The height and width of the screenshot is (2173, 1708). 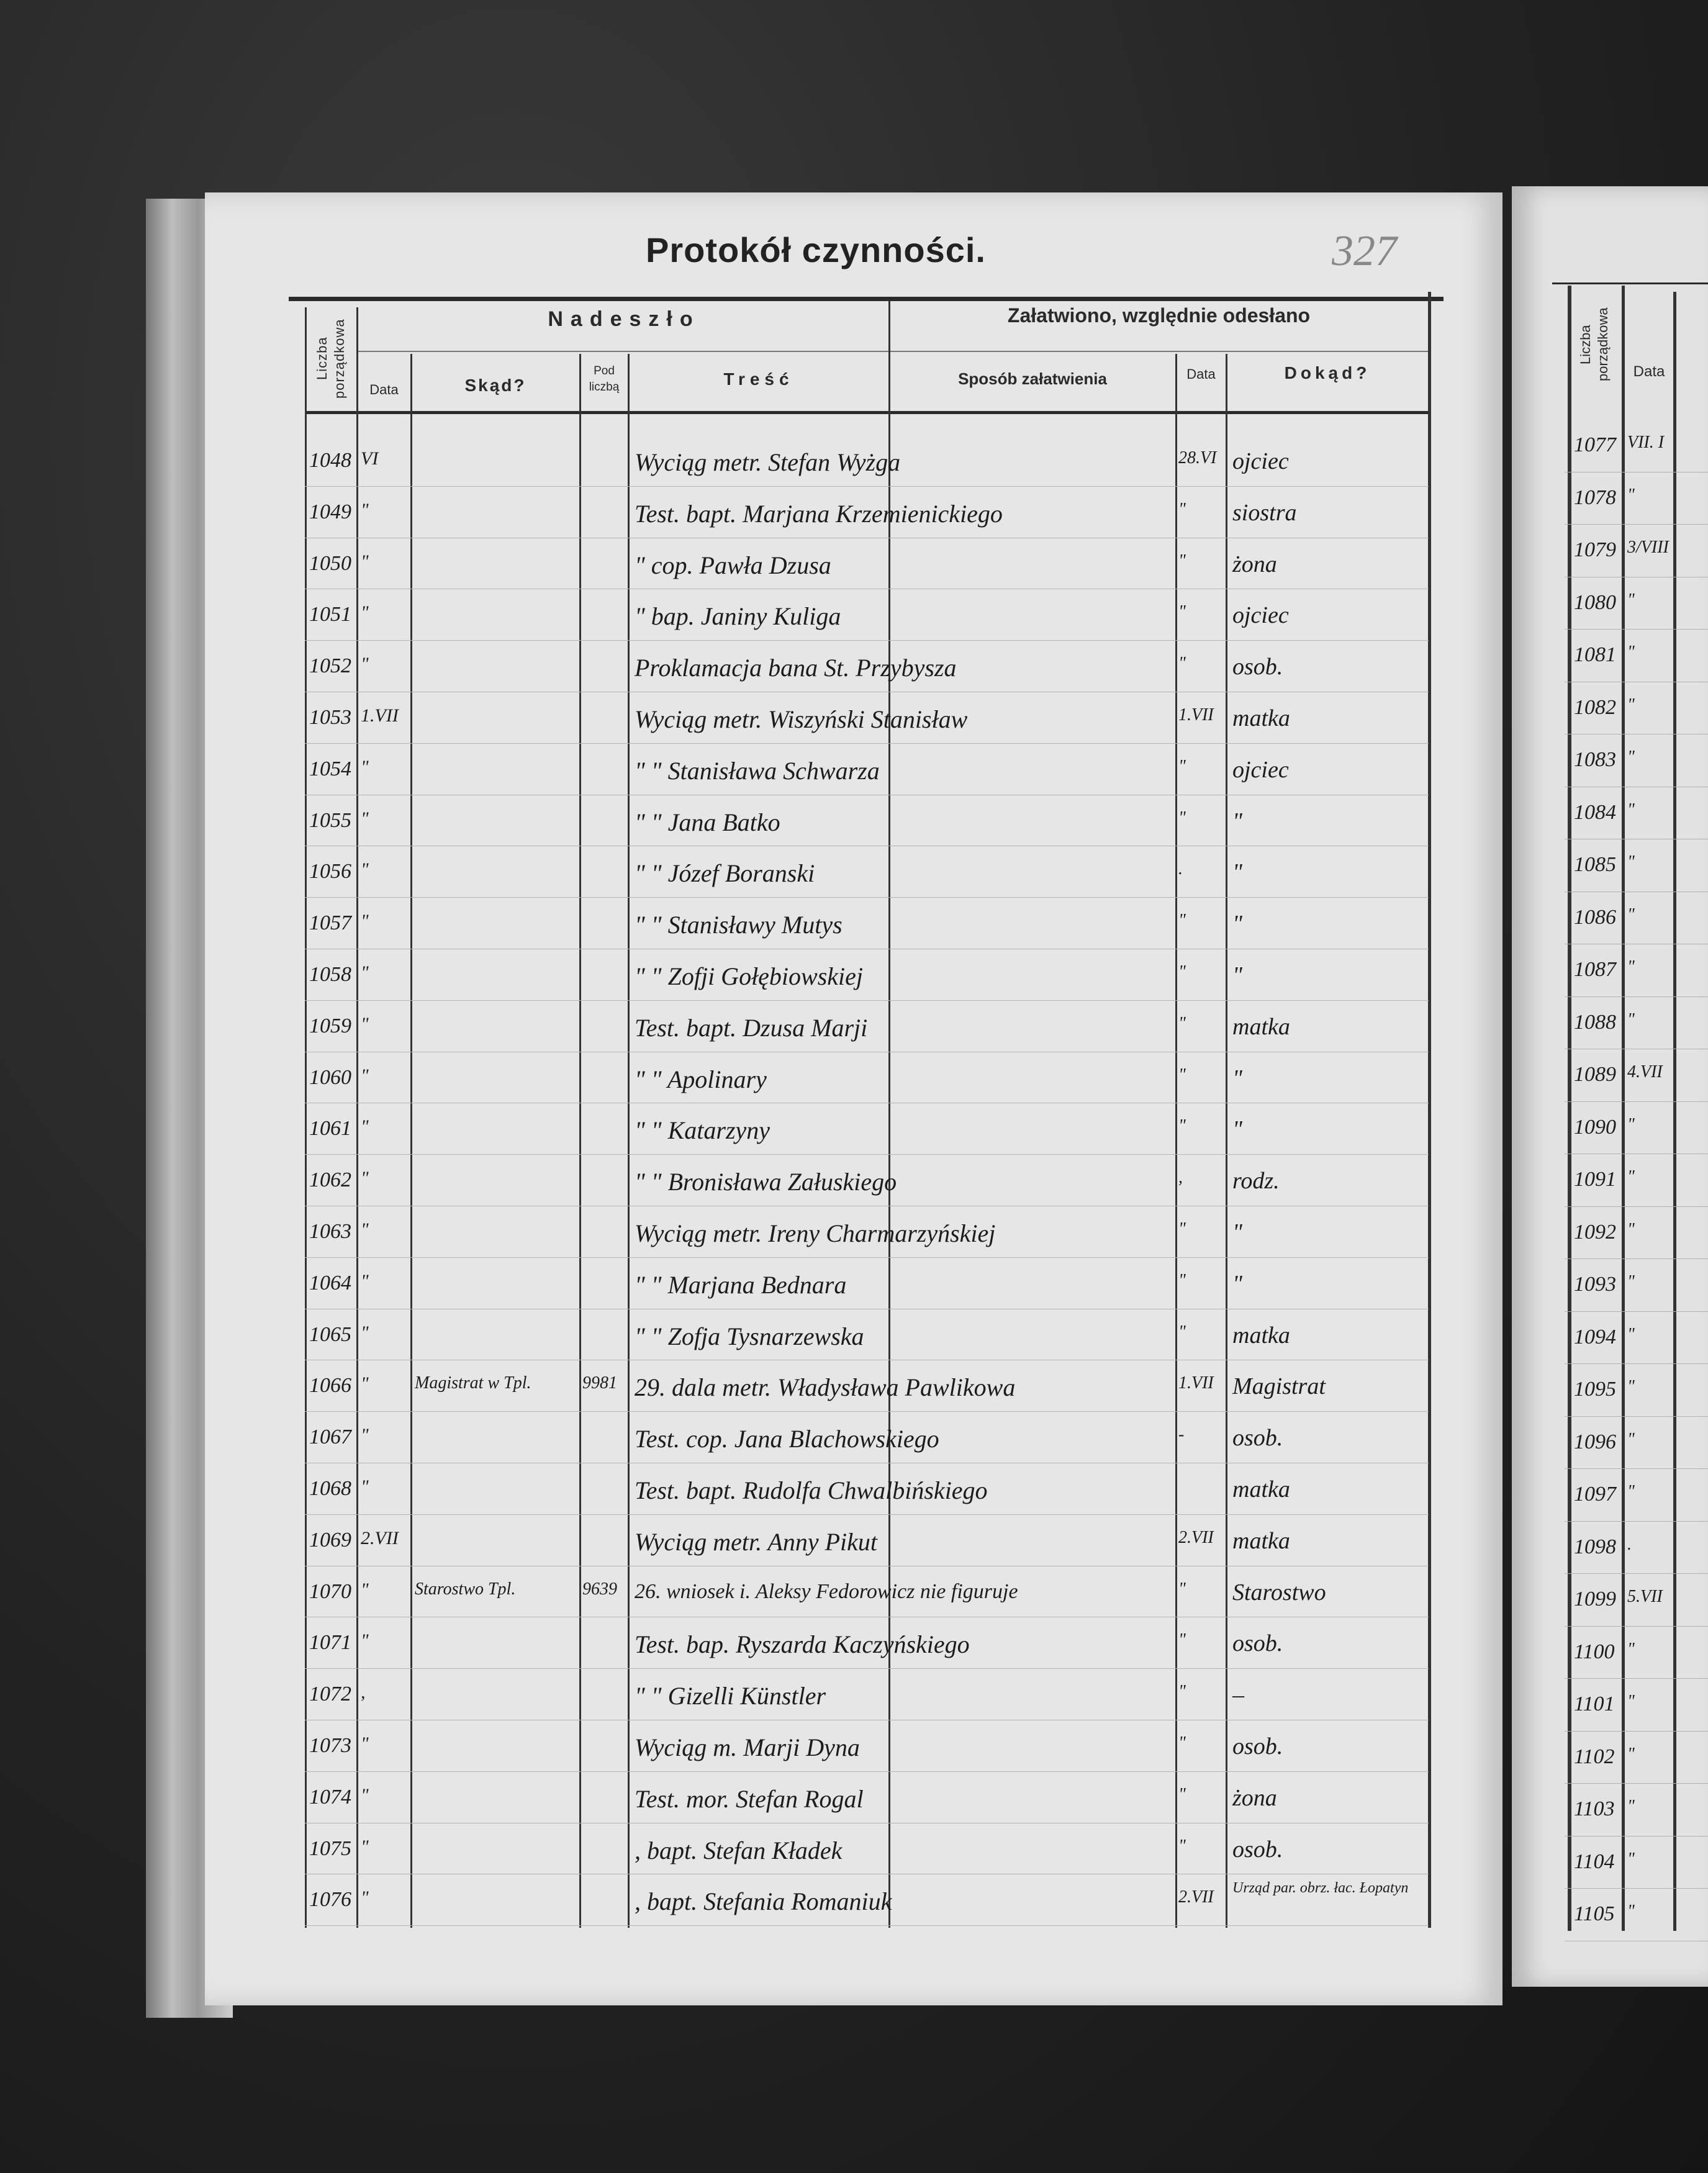 What do you see at coordinates (370, 458) in the screenshot?
I see `date-cell: VI` at bounding box center [370, 458].